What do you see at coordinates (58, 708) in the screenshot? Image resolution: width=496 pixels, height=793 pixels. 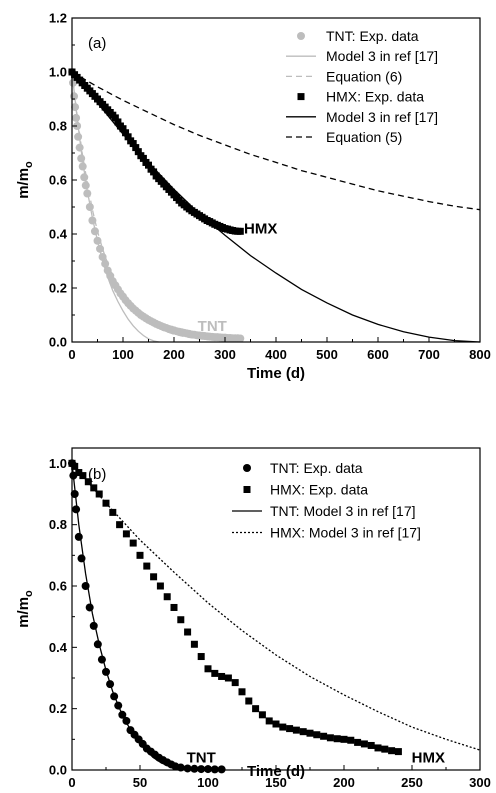 I see `y-tick-label: 0.2` at bounding box center [58, 708].